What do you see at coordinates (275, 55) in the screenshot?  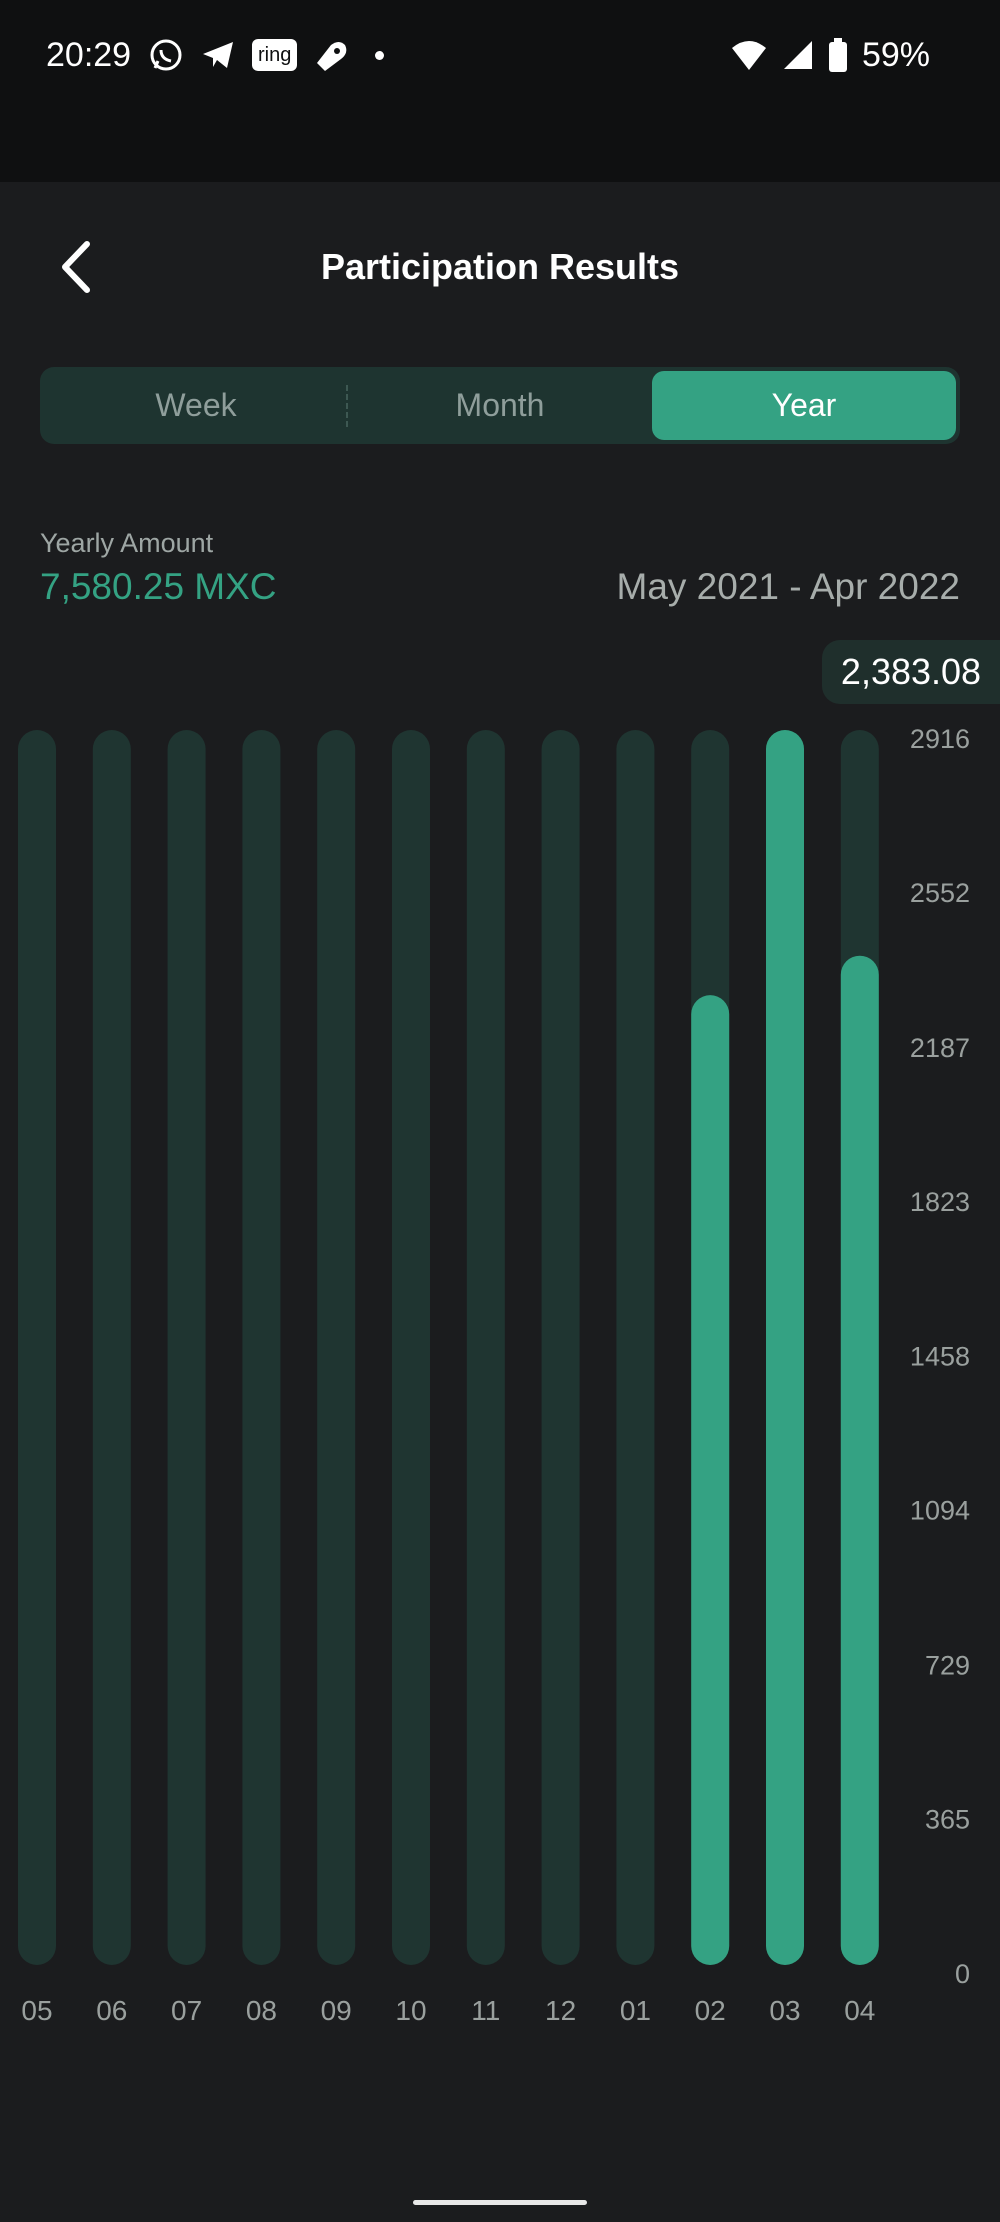 I see `ring-icon: ring` at bounding box center [275, 55].